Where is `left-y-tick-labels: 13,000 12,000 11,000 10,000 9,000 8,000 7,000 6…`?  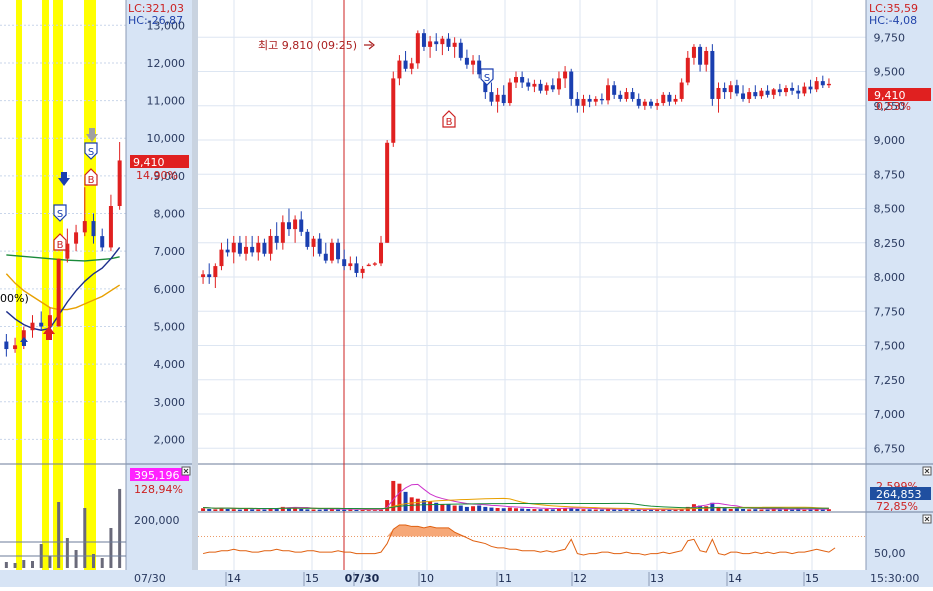 left-y-tick-labels: 13,000 12,000 11,000 10,000 9,000 8,000 7,000 6… is located at coordinates (166, 232).